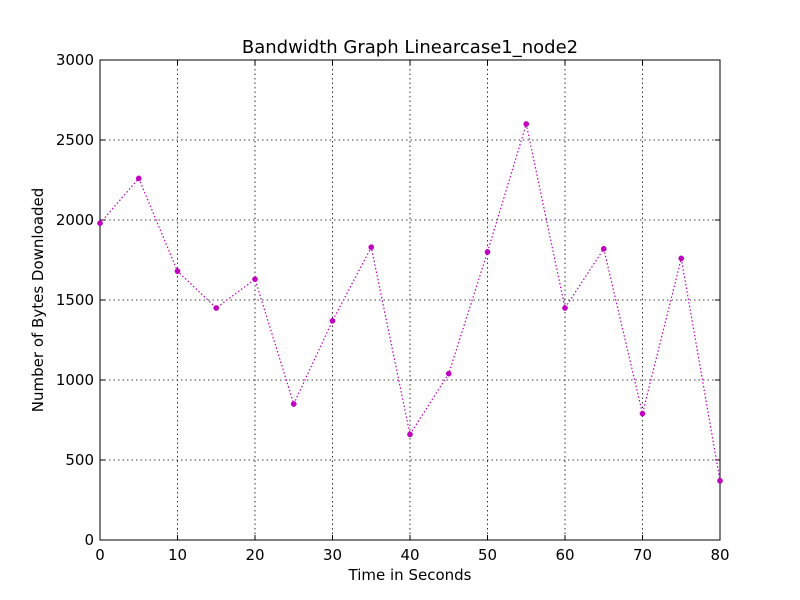 The width and height of the screenshot is (800, 600). Describe the element at coordinates (410, 575) in the screenshot. I see `x-axis-title: Time in Seconds` at that location.